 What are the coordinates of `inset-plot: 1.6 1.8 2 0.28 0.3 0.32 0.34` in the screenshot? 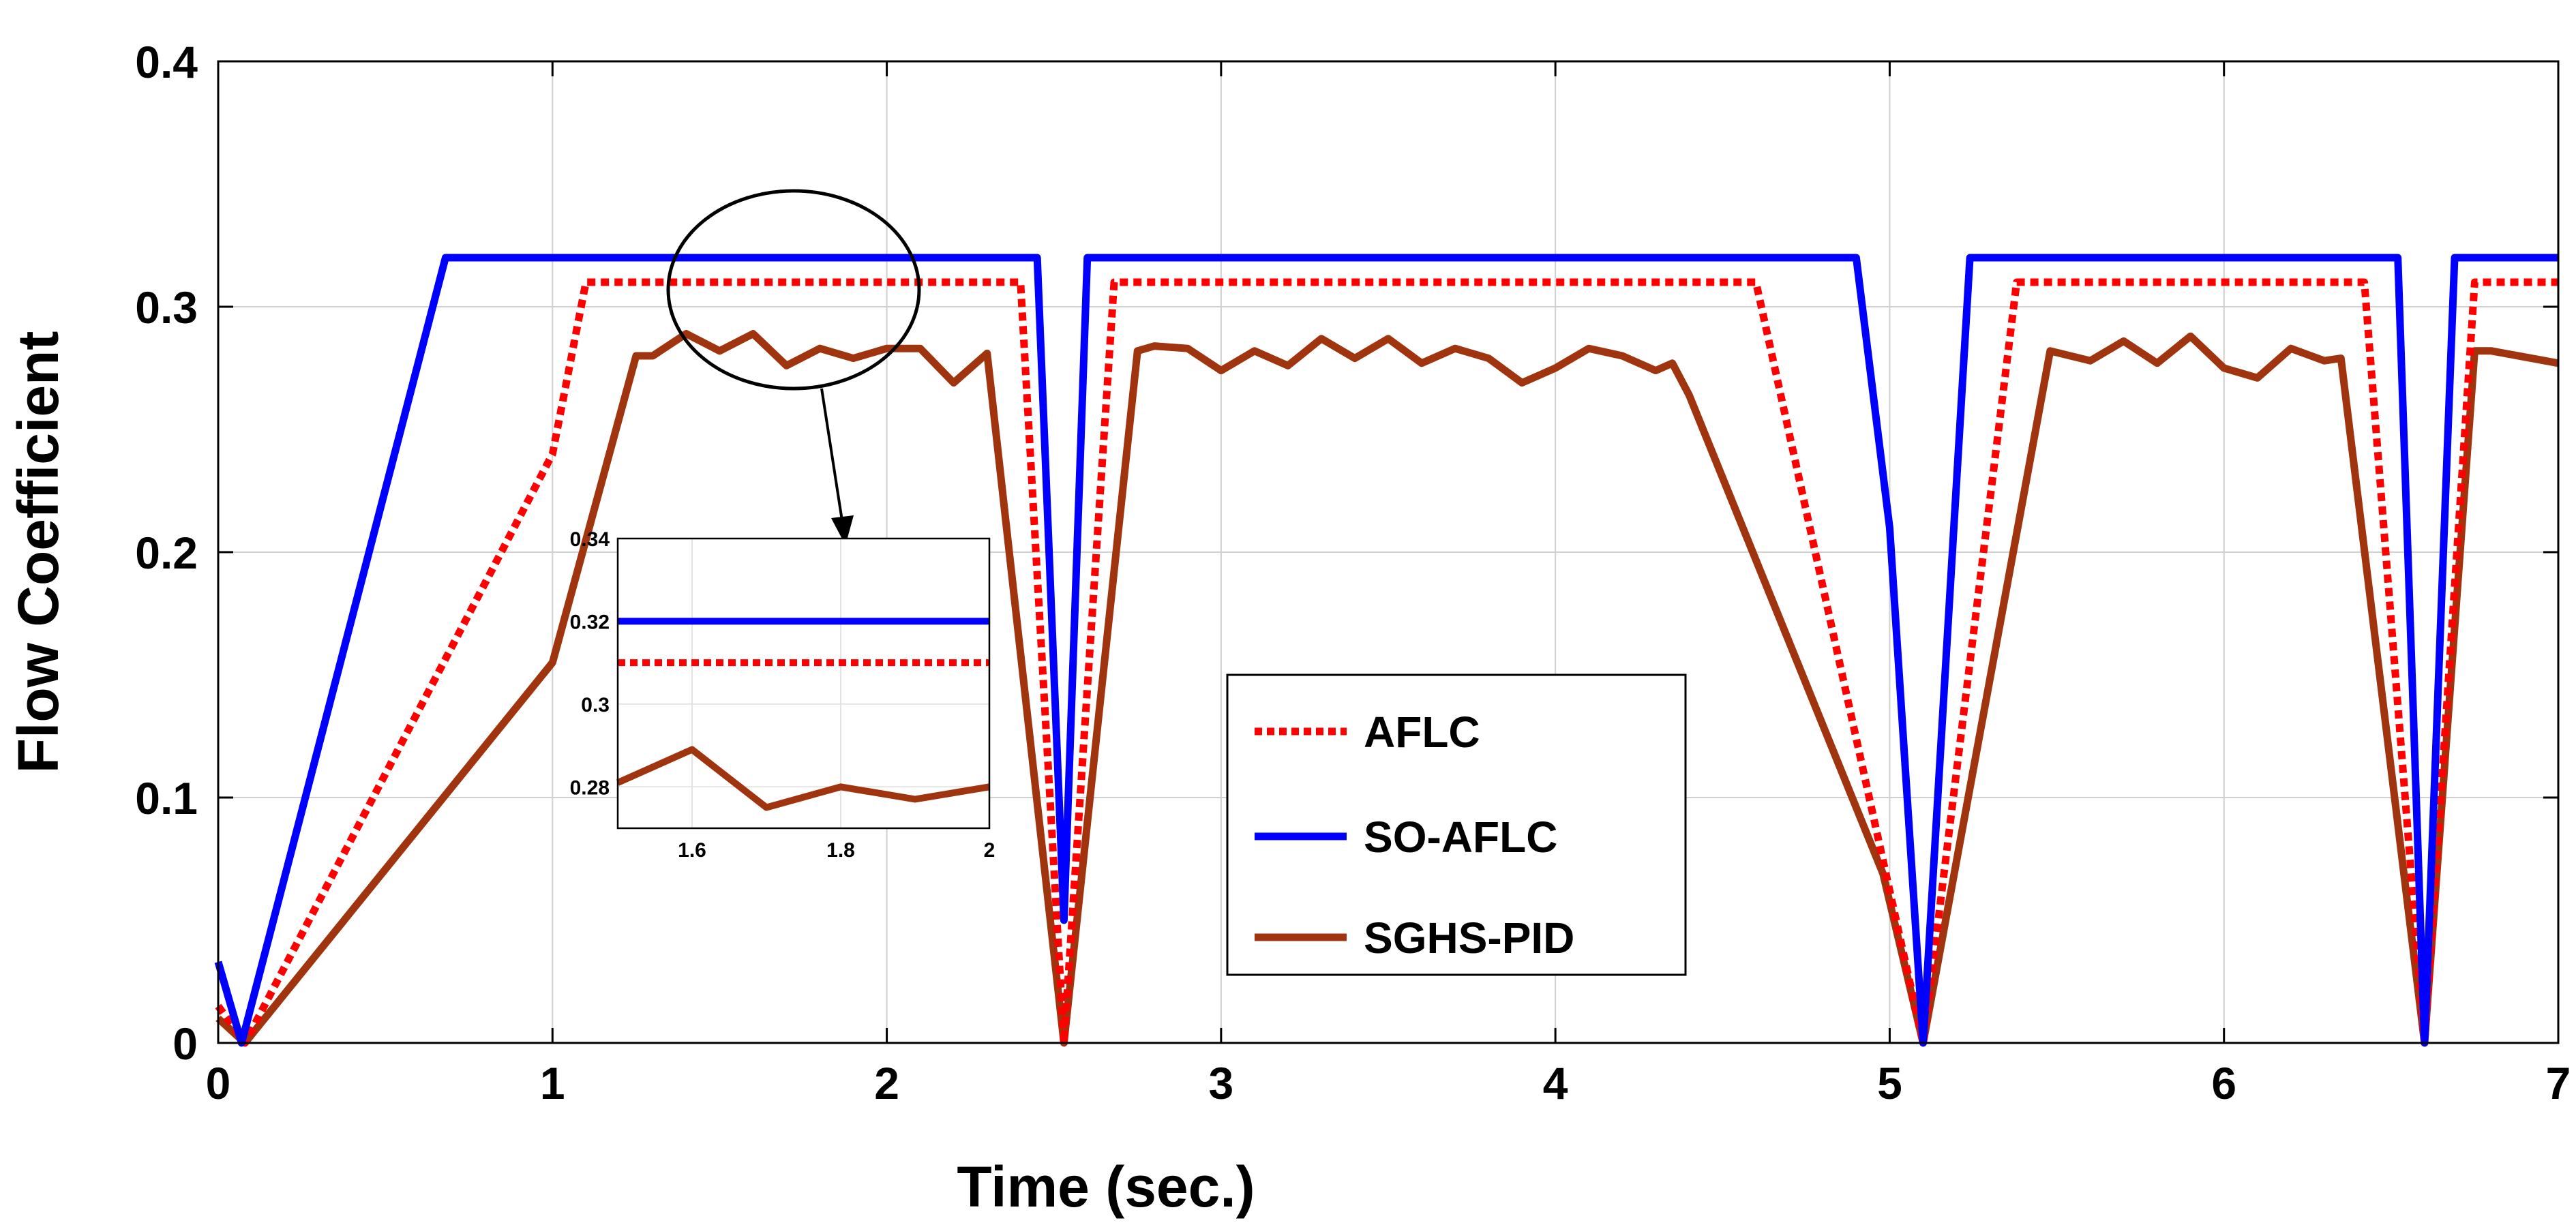 It's located at (782, 695).